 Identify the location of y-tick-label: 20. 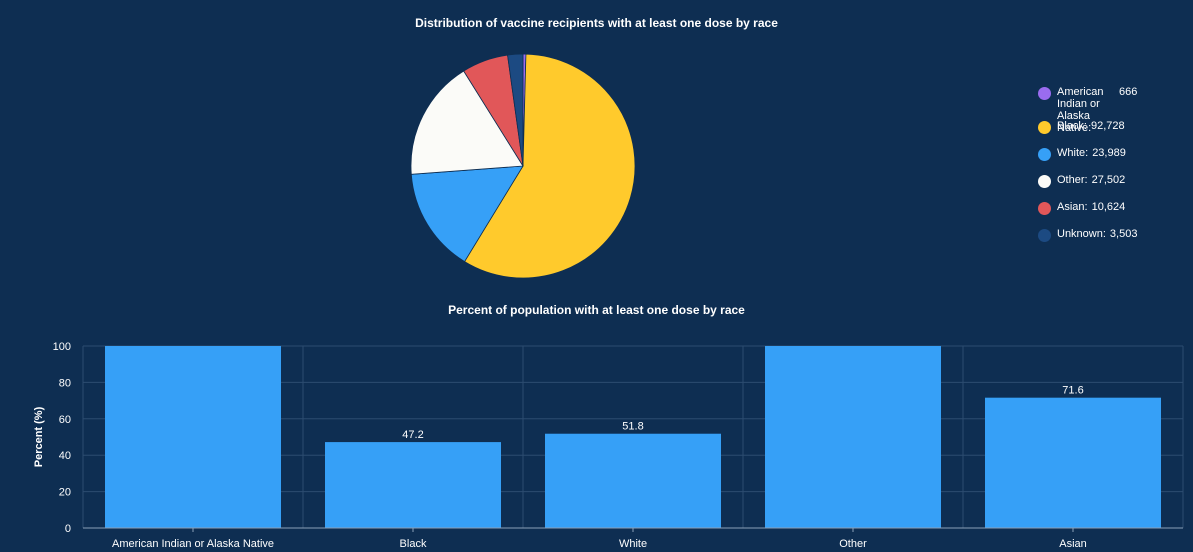
(65, 493).